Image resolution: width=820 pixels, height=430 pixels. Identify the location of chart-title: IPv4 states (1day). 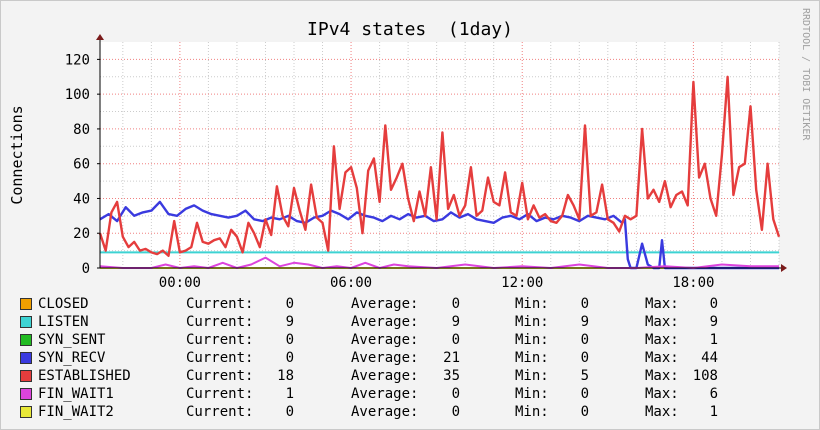
(410, 29).